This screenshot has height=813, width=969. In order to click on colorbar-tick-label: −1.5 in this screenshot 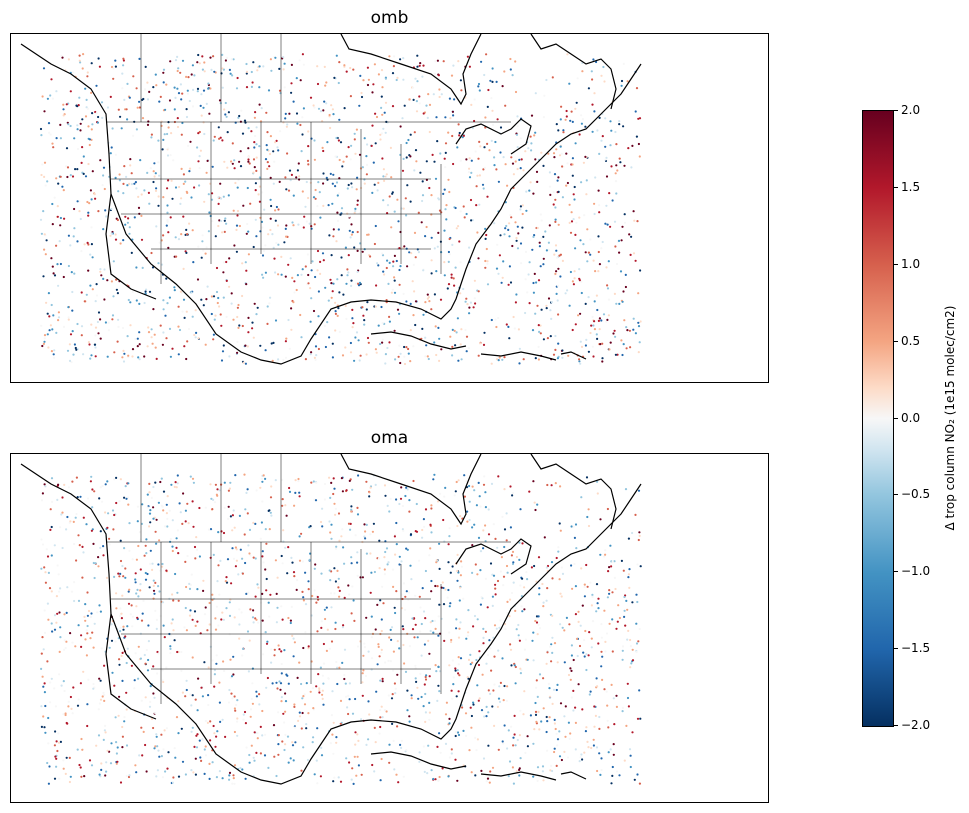, I will do `click(916, 648)`.